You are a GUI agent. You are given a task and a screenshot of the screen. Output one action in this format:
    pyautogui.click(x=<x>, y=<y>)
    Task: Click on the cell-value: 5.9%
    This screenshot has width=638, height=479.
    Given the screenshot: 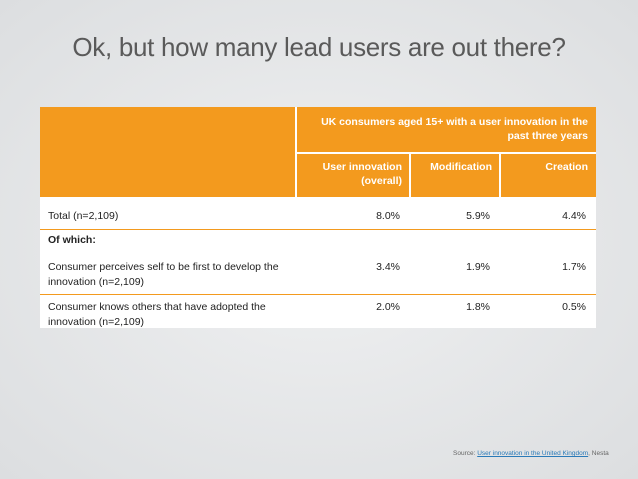 What is the action you would take?
    pyautogui.click(x=478, y=216)
    